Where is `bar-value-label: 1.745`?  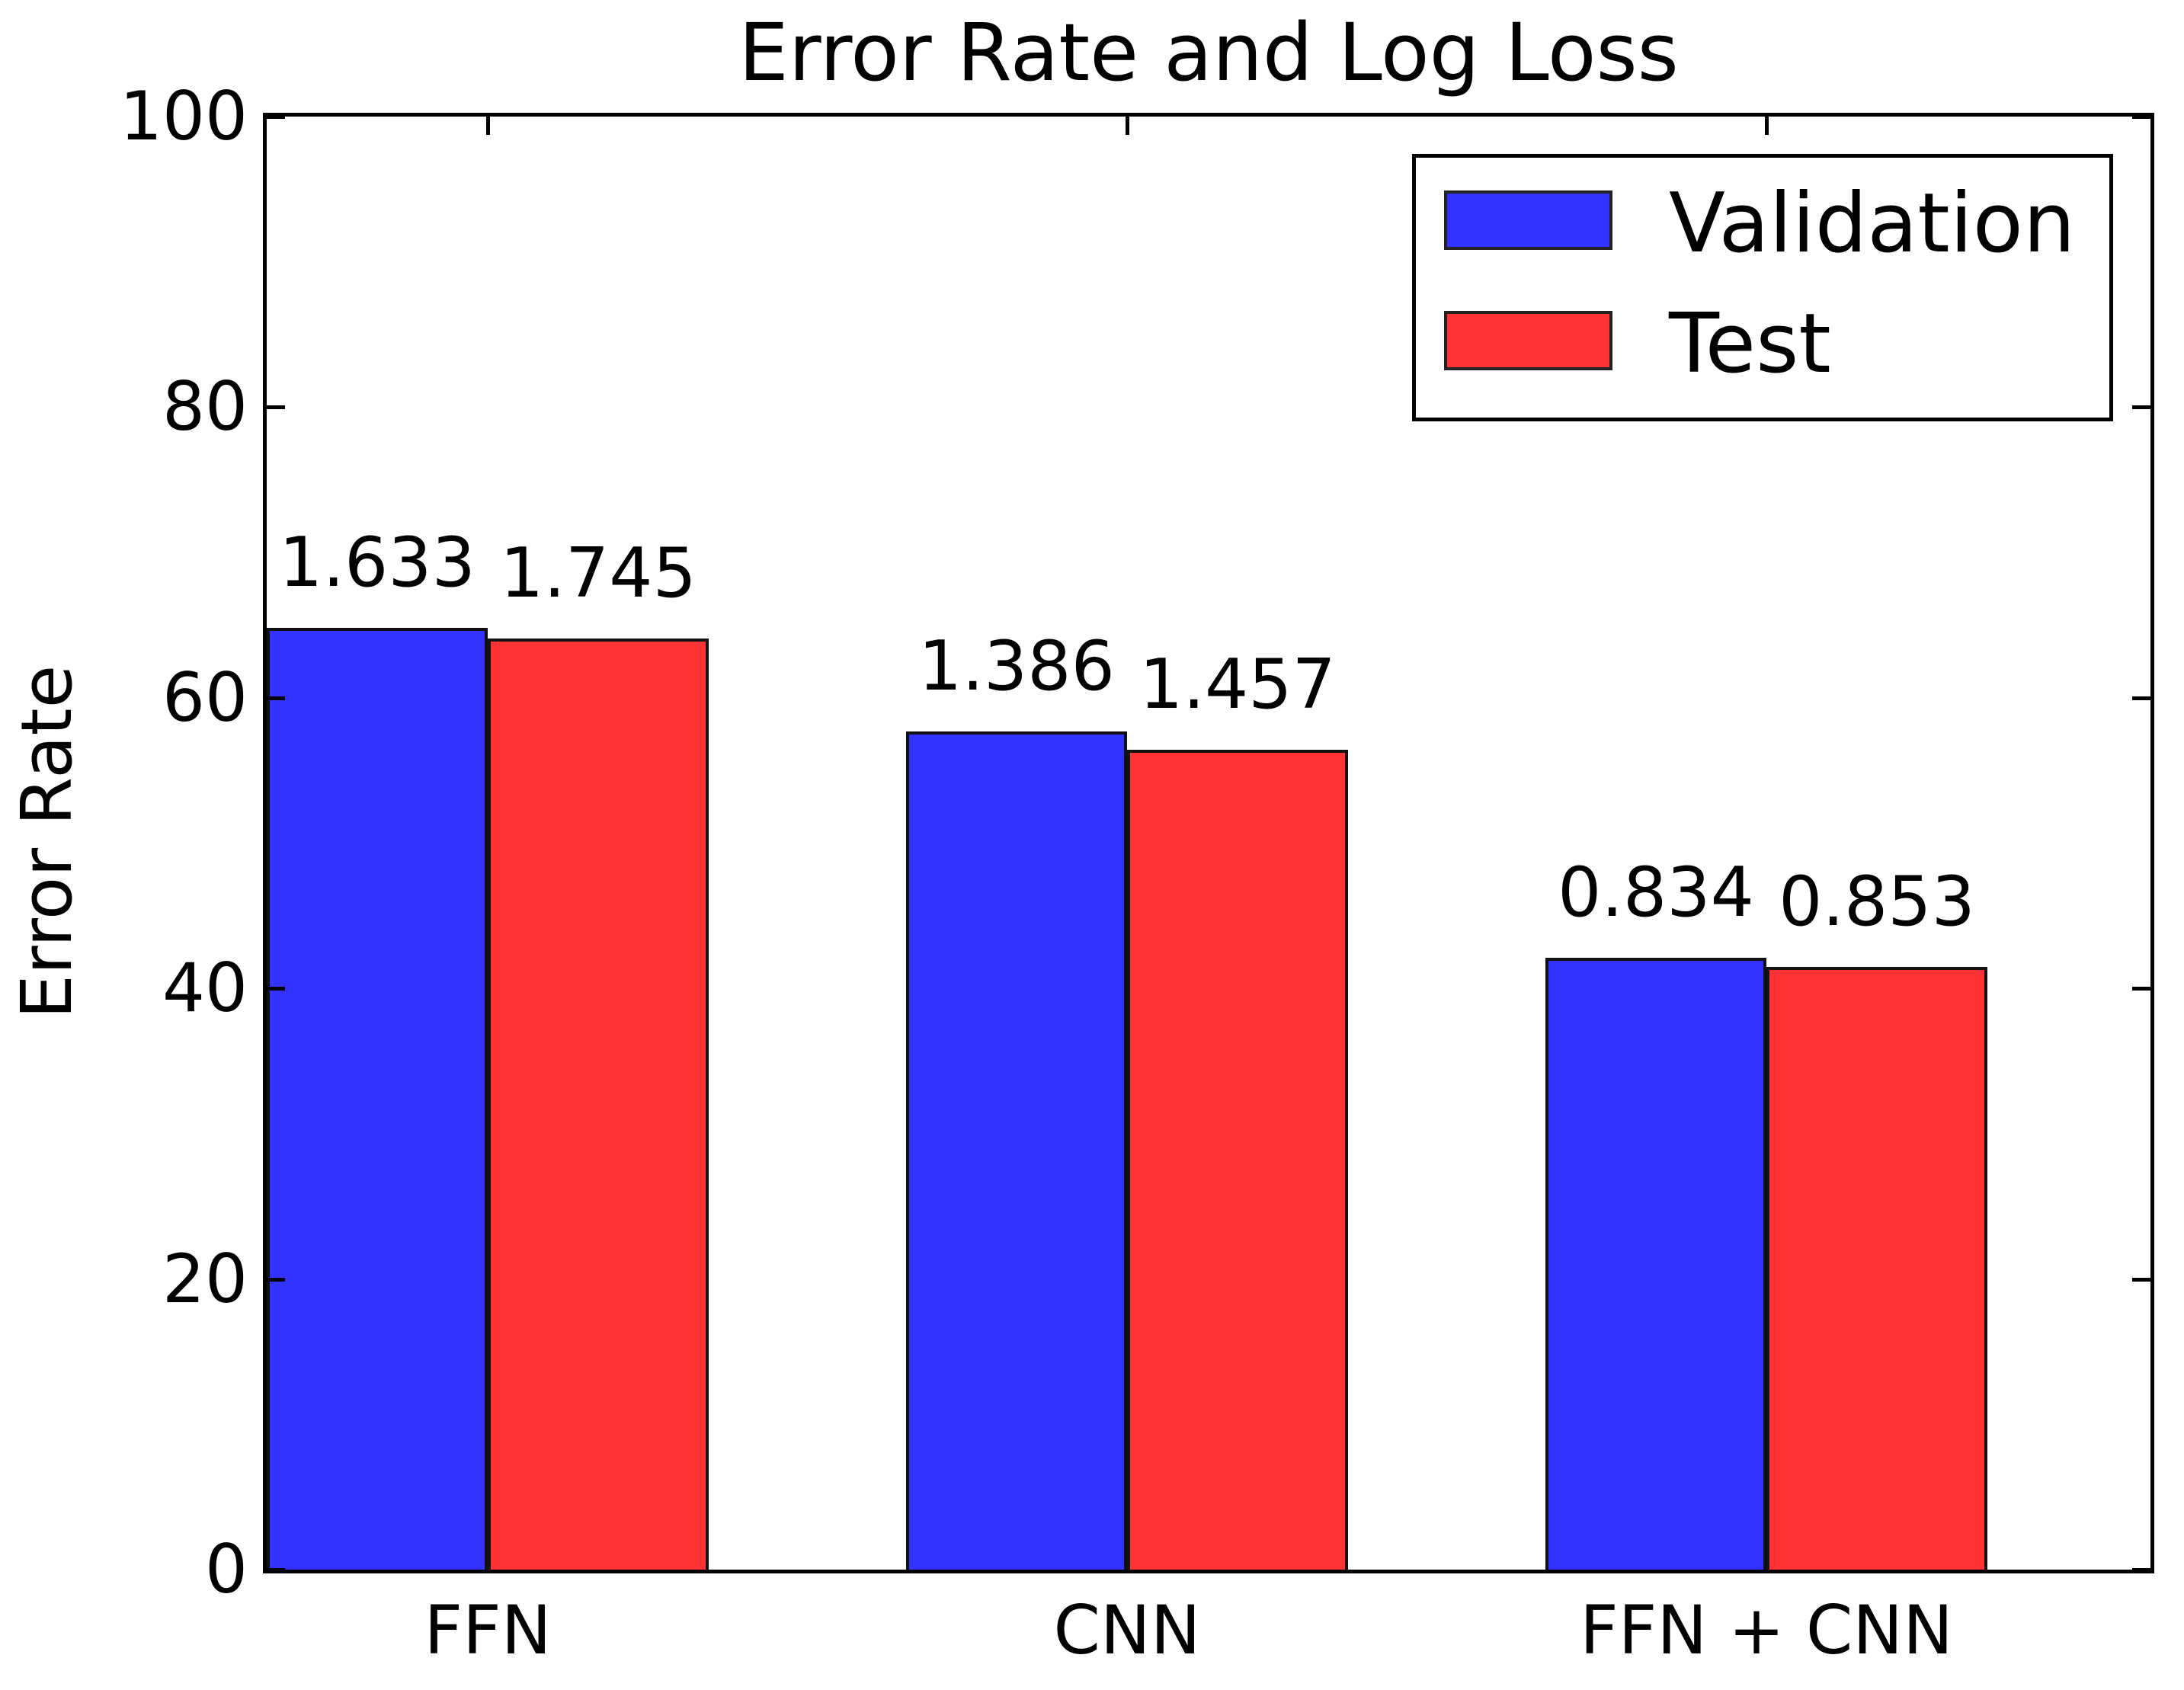 bar-value-label: 1.745 is located at coordinates (598, 573).